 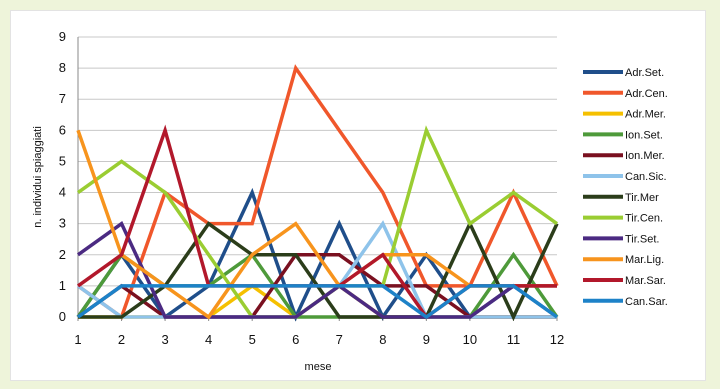 I want to click on legend-item: Can.Sic., so click(x=625, y=177).